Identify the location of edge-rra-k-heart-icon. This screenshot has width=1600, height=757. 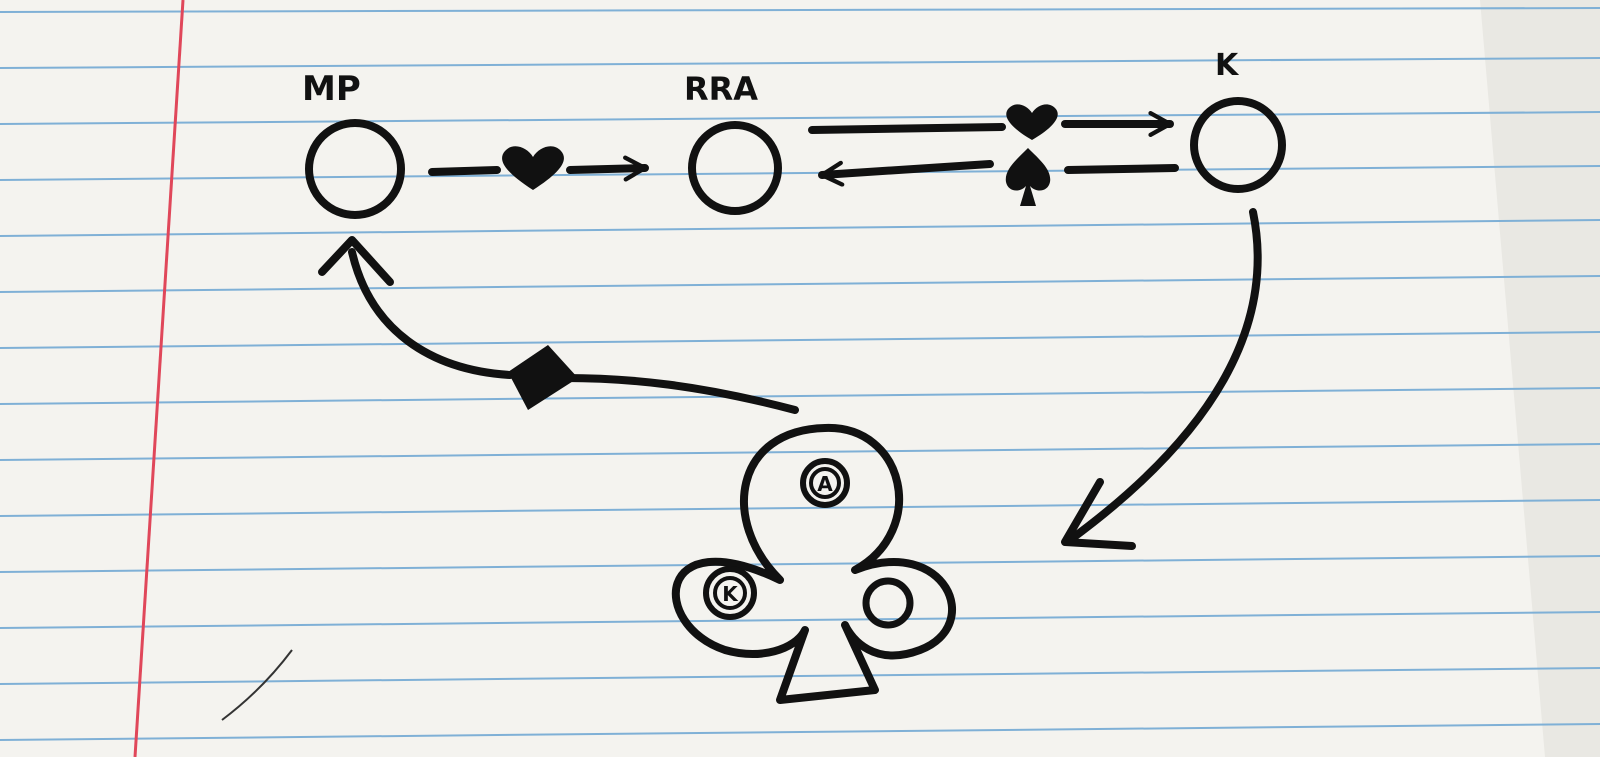
(1032, 122).